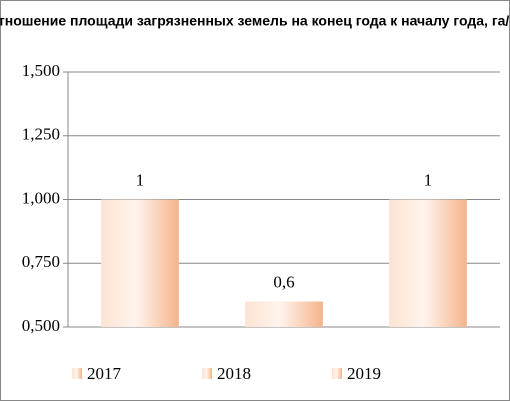  Describe the element at coordinates (234, 373) in the screenshot. I see `legend-label: 2018` at that location.